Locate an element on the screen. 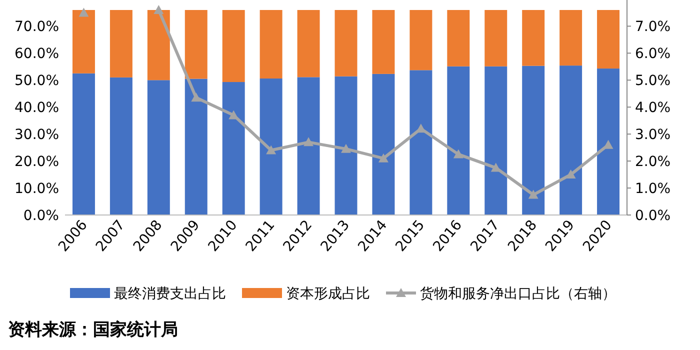  y2-tick-label: 4.0% is located at coordinates (653, 108).